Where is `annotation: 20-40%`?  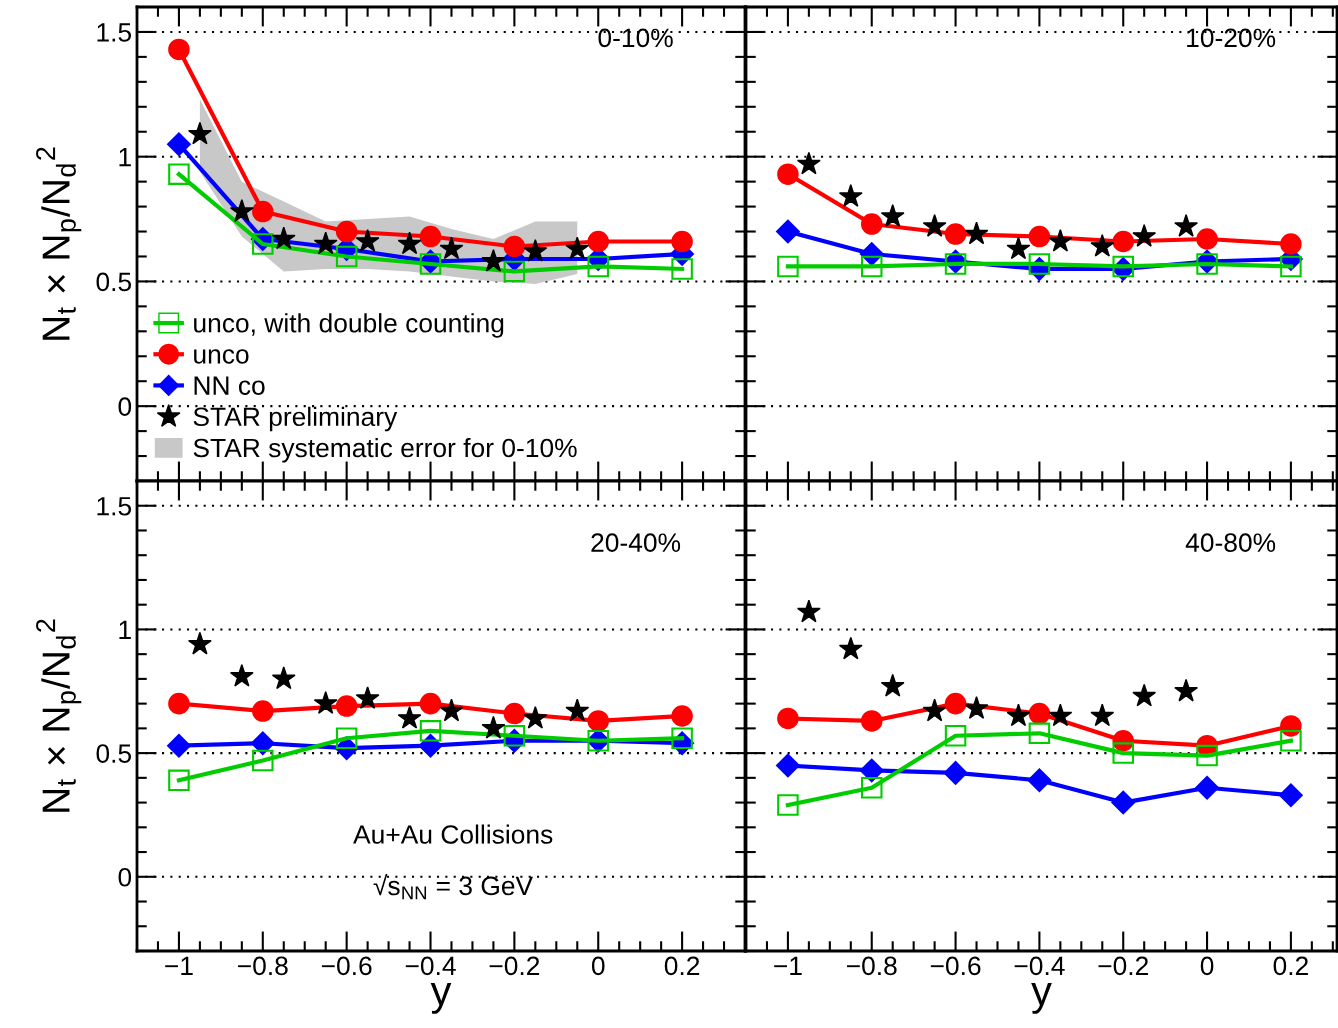
annotation: 20-40% is located at coordinates (636, 542).